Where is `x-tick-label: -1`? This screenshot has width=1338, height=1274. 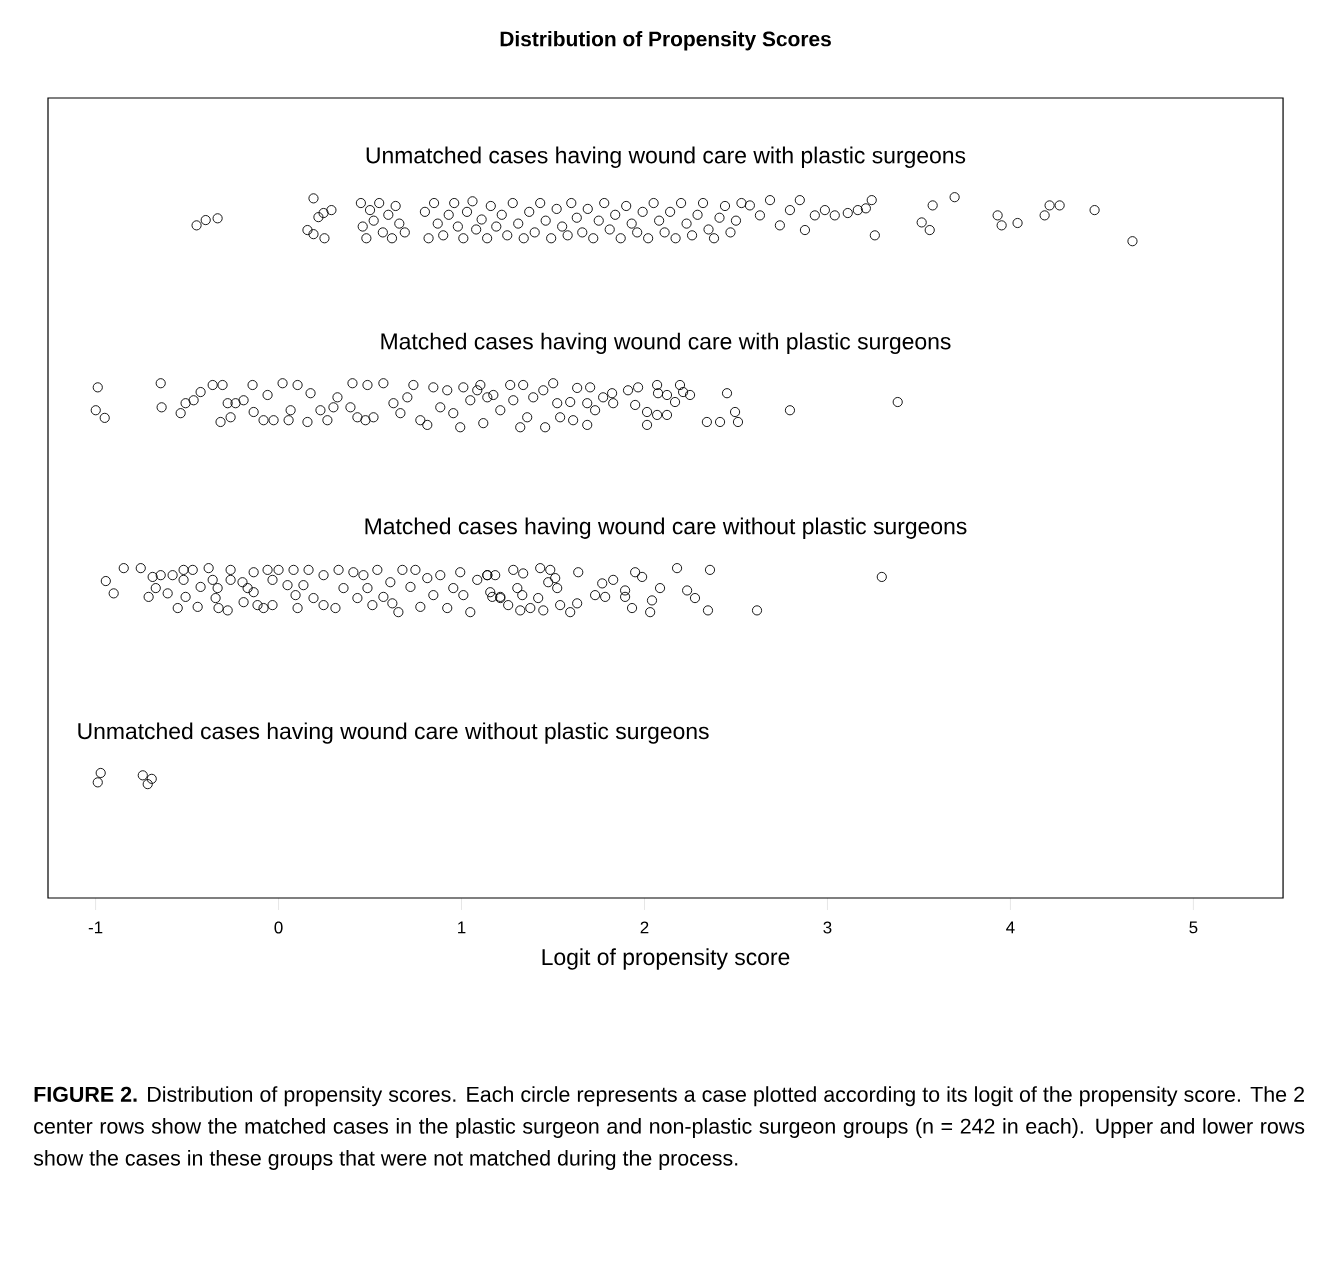 x-tick-label: -1 is located at coordinates (95, 927).